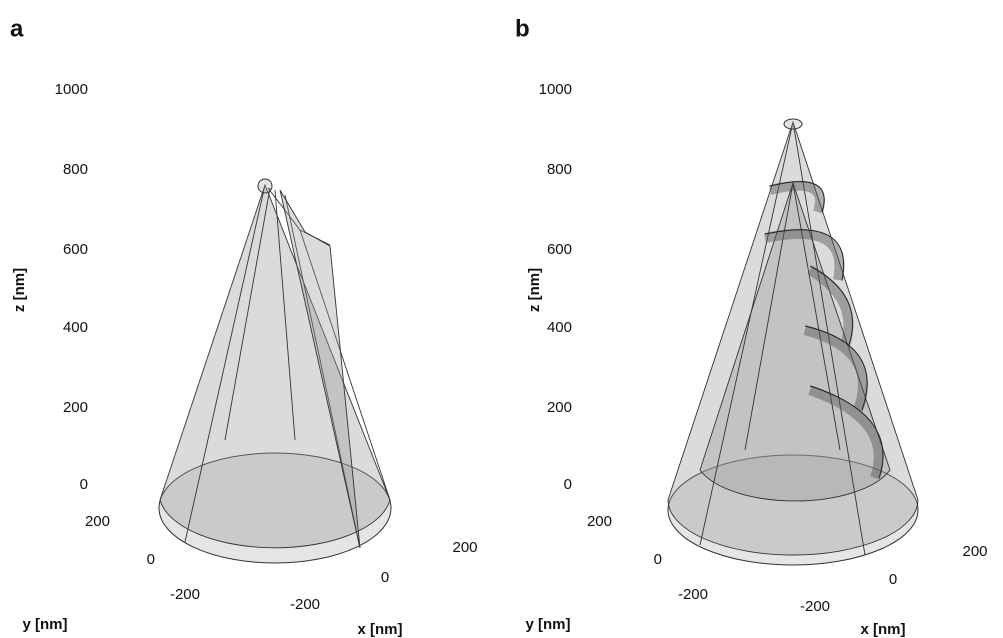  What do you see at coordinates (275, 371) in the screenshot?
I see `cone` at bounding box center [275, 371].